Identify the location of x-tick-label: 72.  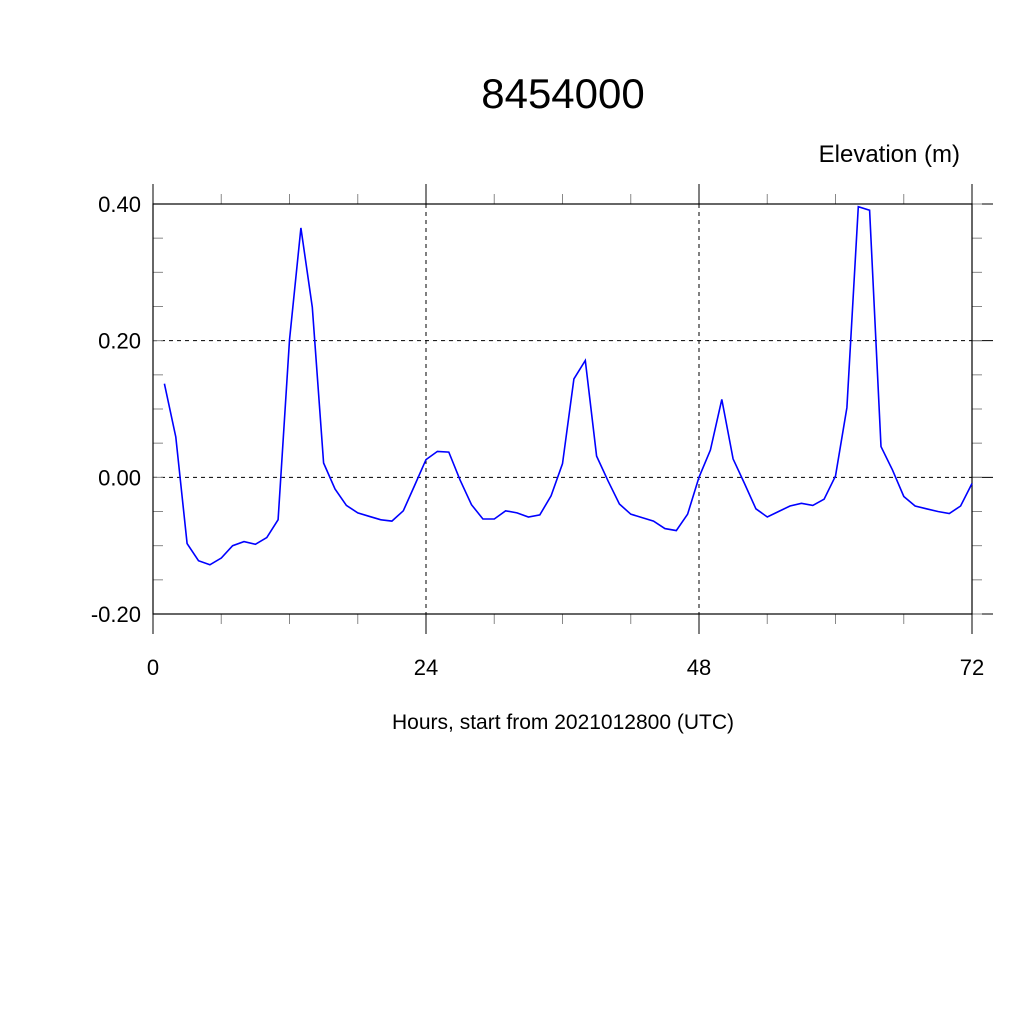
(972, 667).